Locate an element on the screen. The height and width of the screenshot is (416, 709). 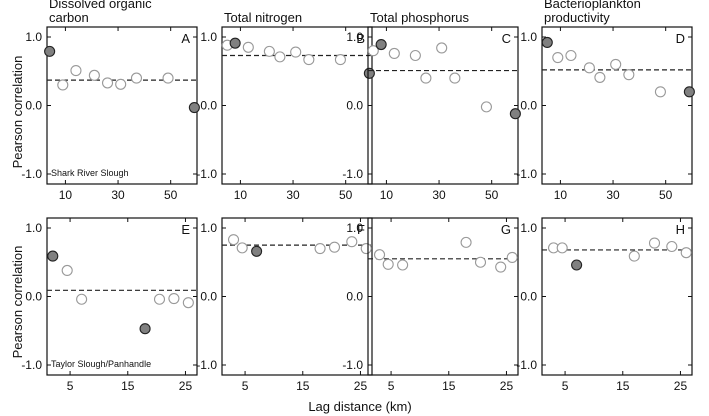
panel-letter: E is located at coordinates (185, 229).